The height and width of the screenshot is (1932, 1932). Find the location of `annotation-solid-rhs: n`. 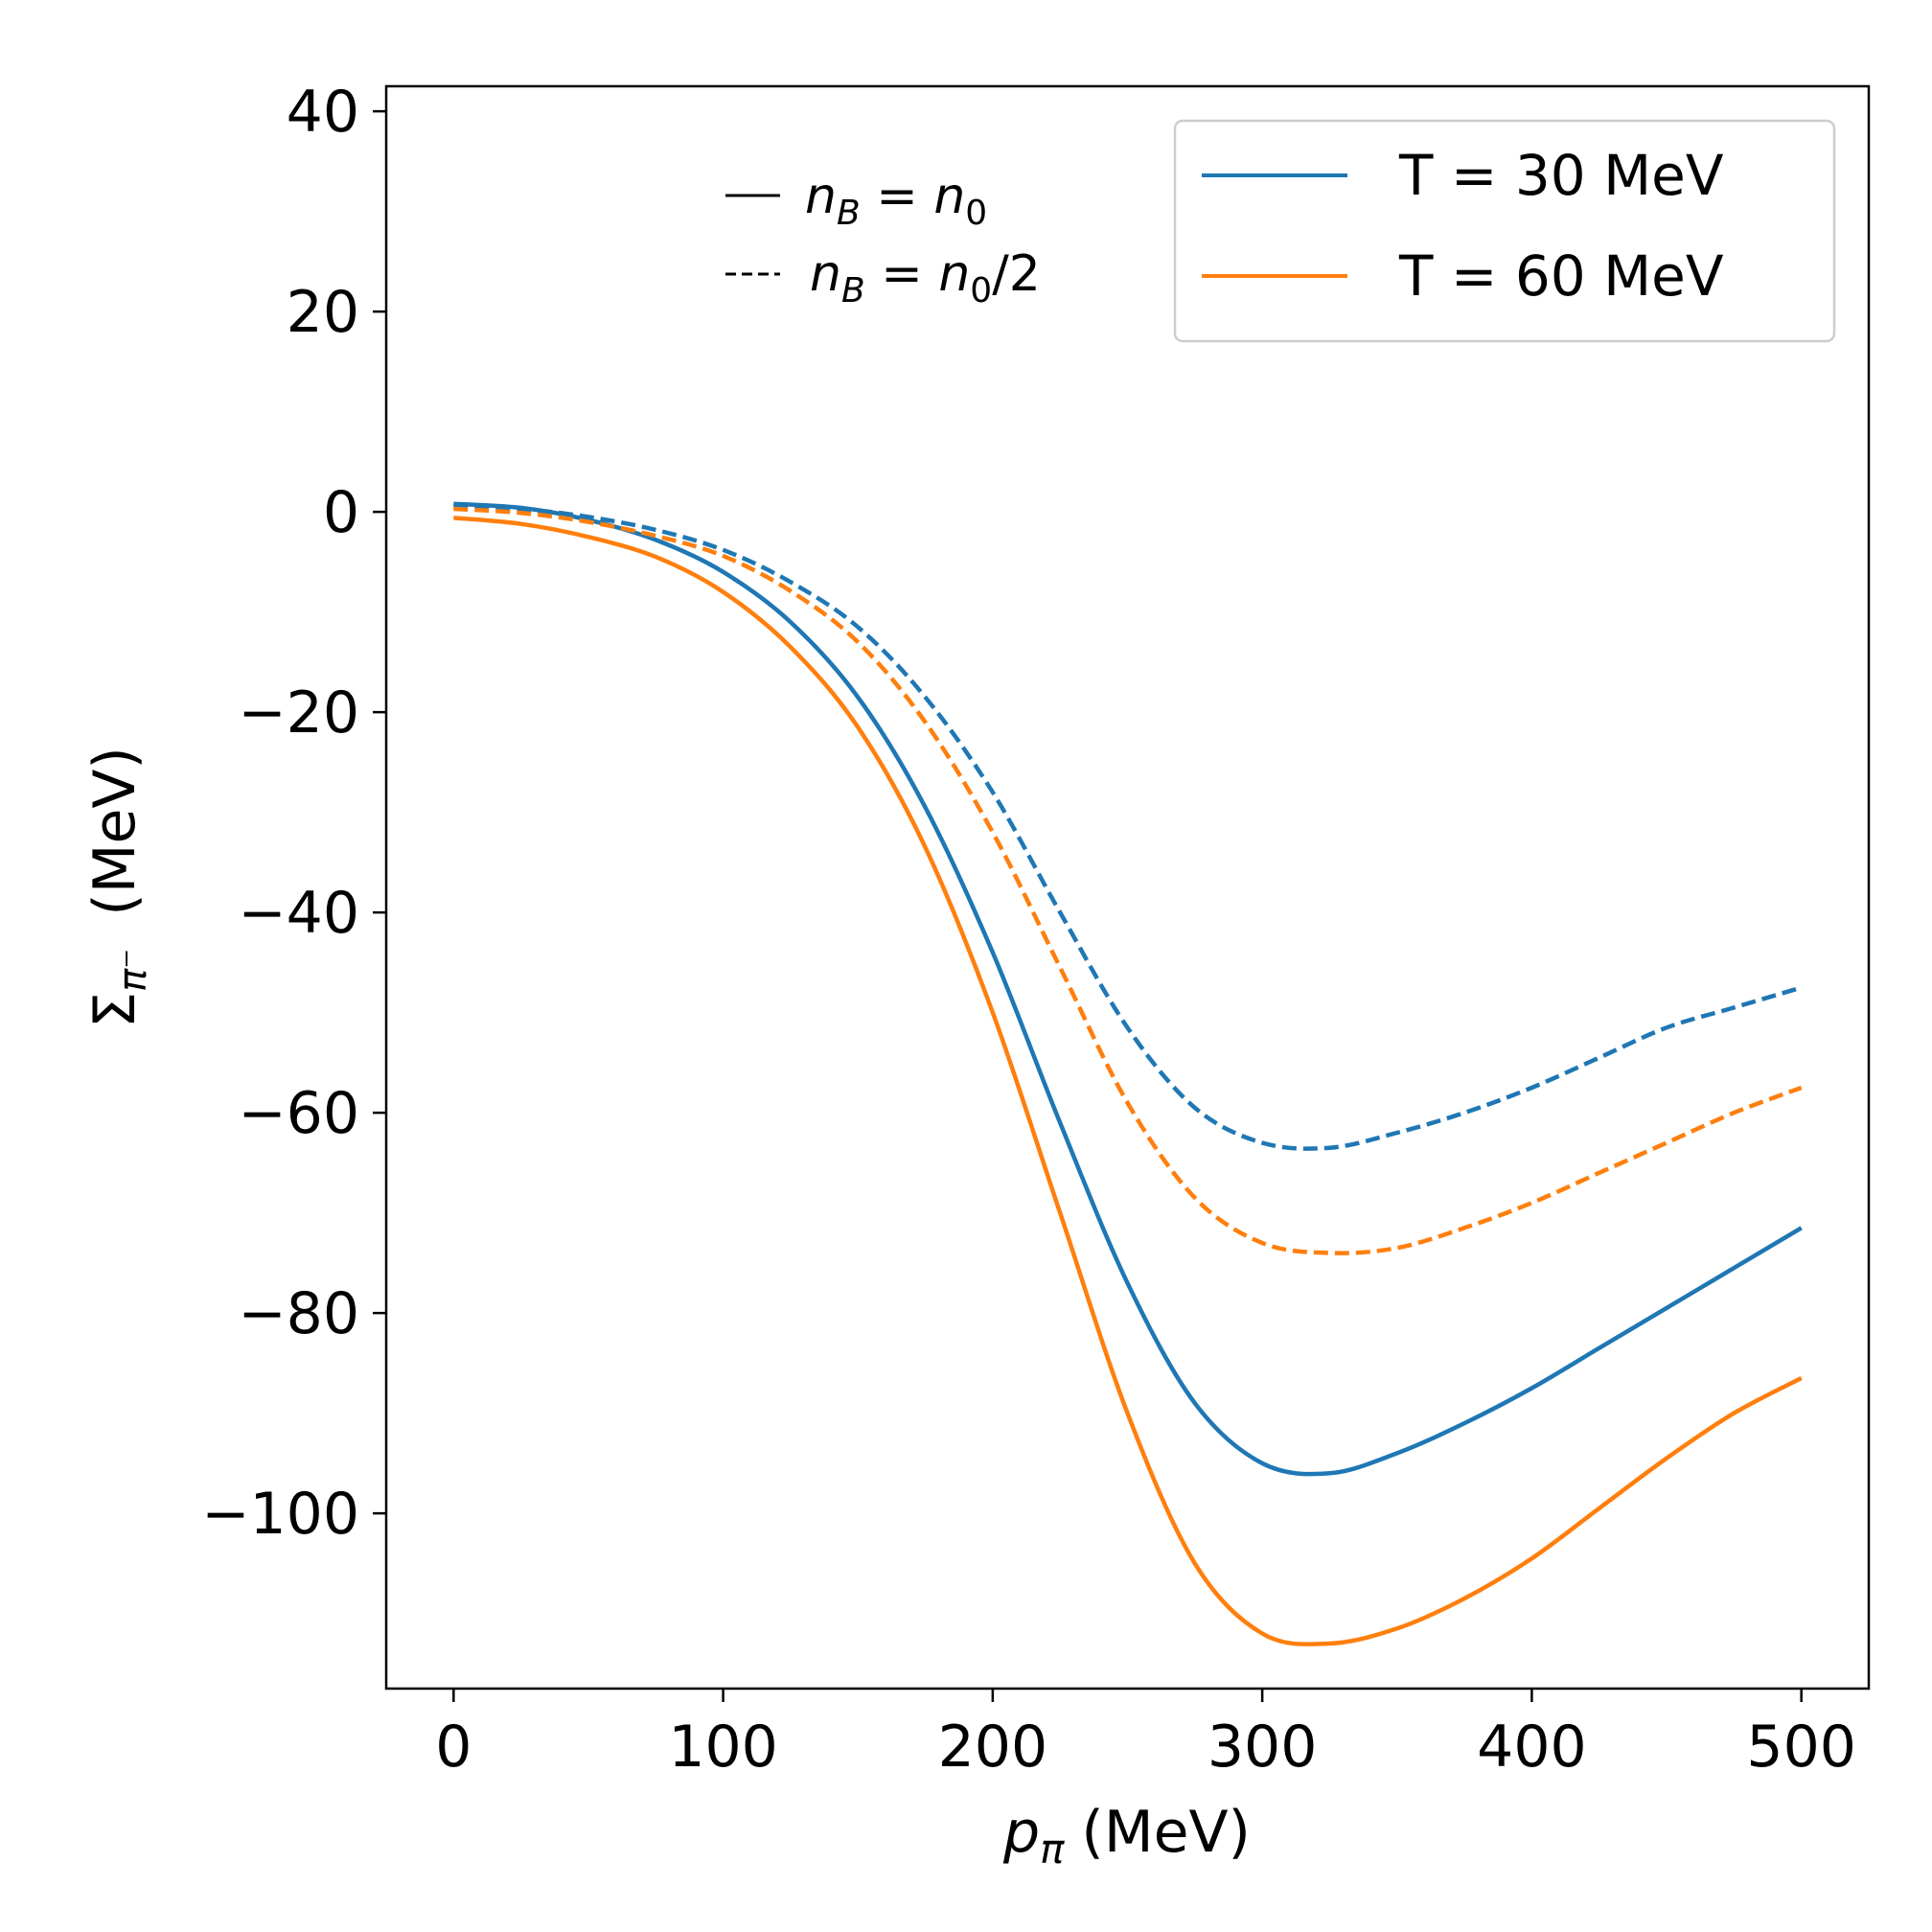

annotation-solid-rhs: n is located at coordinates (949, 196).